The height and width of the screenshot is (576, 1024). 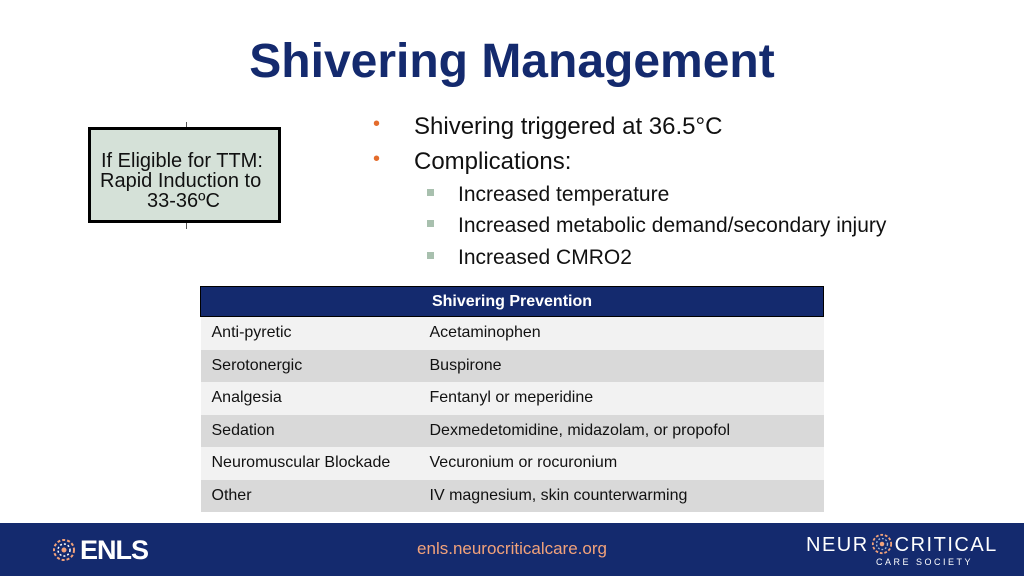 What do you see at coordinates (837, 545) in the screenshot?
I see `ncs-logo-text-left: NEUR` at bounding box center [837, 545].